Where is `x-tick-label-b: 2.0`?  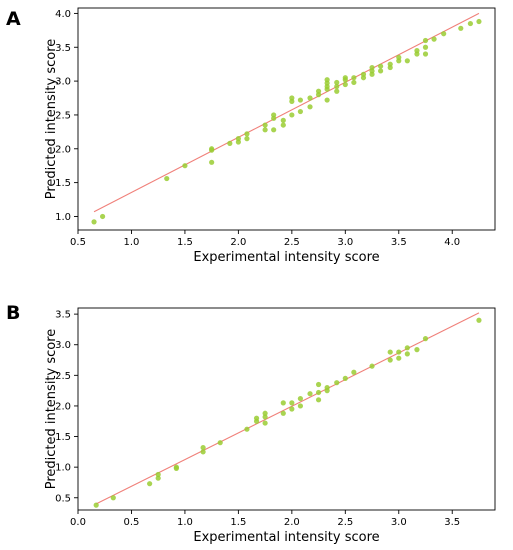 x-tick-label-b: 2.0 is located at coordinates (292, 522).